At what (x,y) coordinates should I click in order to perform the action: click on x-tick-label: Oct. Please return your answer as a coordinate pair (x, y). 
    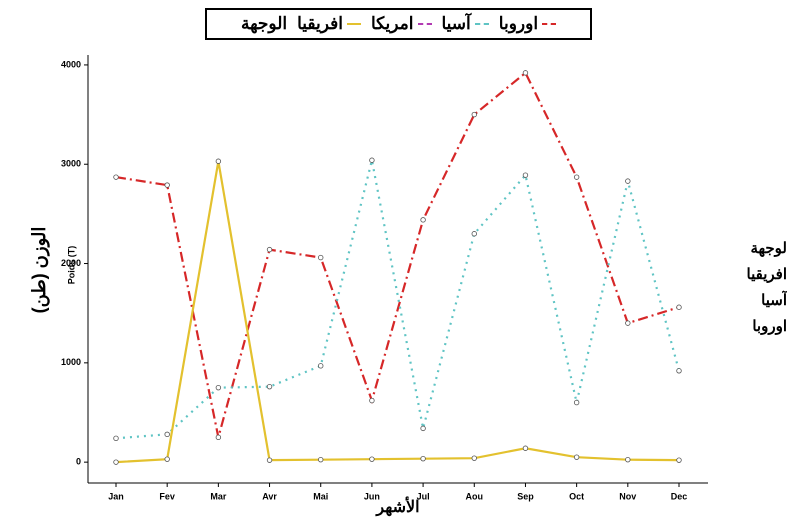
    Looking at the image, I should click on (576, 496).